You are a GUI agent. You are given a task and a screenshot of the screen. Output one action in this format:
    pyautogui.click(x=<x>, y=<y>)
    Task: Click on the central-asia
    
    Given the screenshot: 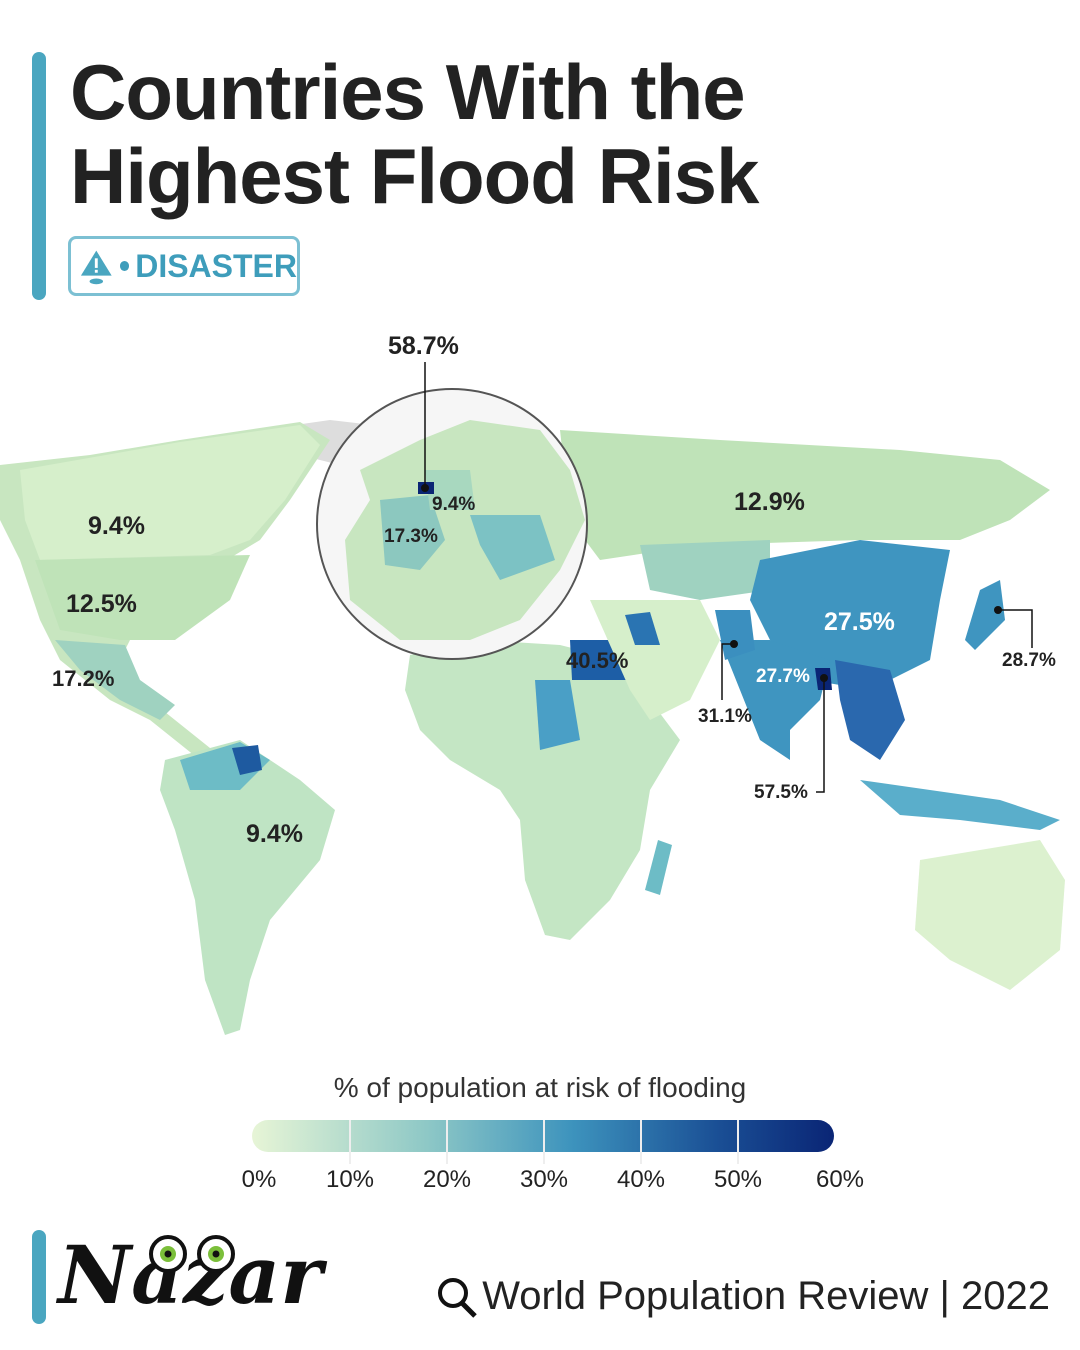 What is the action you would take?
    pyautogui.click(x=705, y=570)
    